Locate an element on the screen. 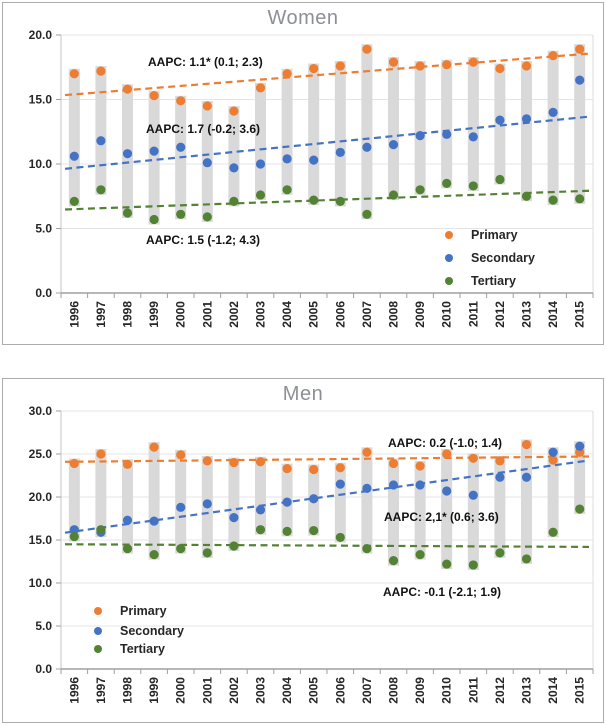 This screenshot has height=725, width=606. legend-label-primary: Primary is located at coordinates (143, 611).